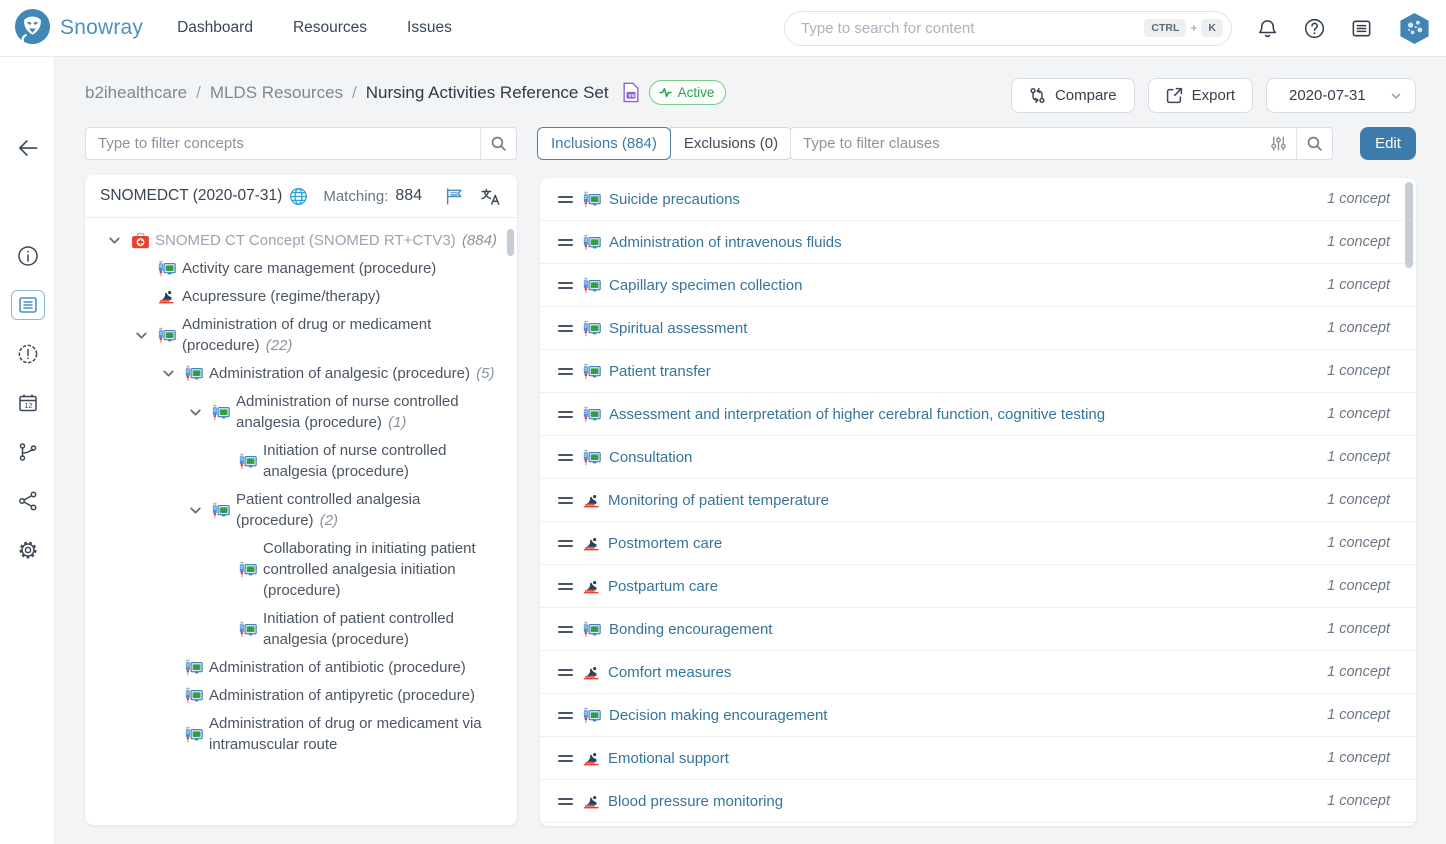 Image resolution: width=1446 pixels, height=844 pixels. Describe the element at coordinates (490, 196) in the screenshot. I see `translate-icon` at that location.